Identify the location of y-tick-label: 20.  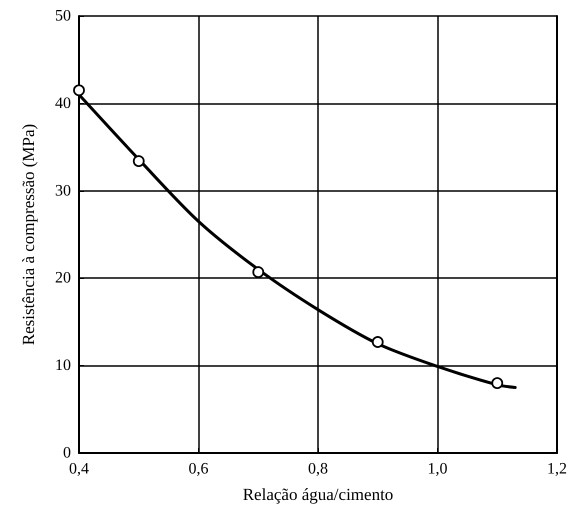
(63, 278).